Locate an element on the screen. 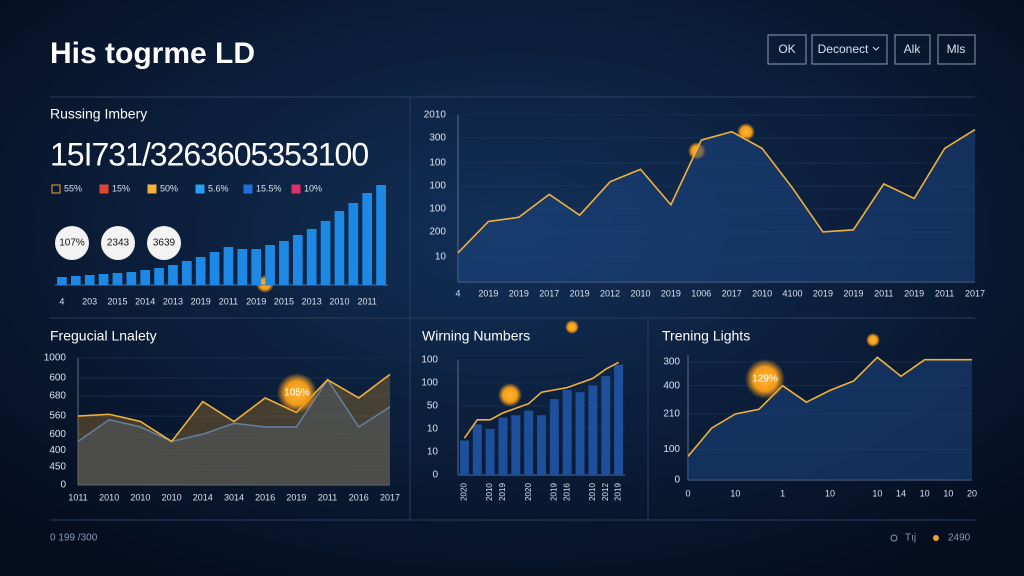 This screenshot has height=576, width=1024. page-title: His togrme LD is located at coordinates (152, 53).